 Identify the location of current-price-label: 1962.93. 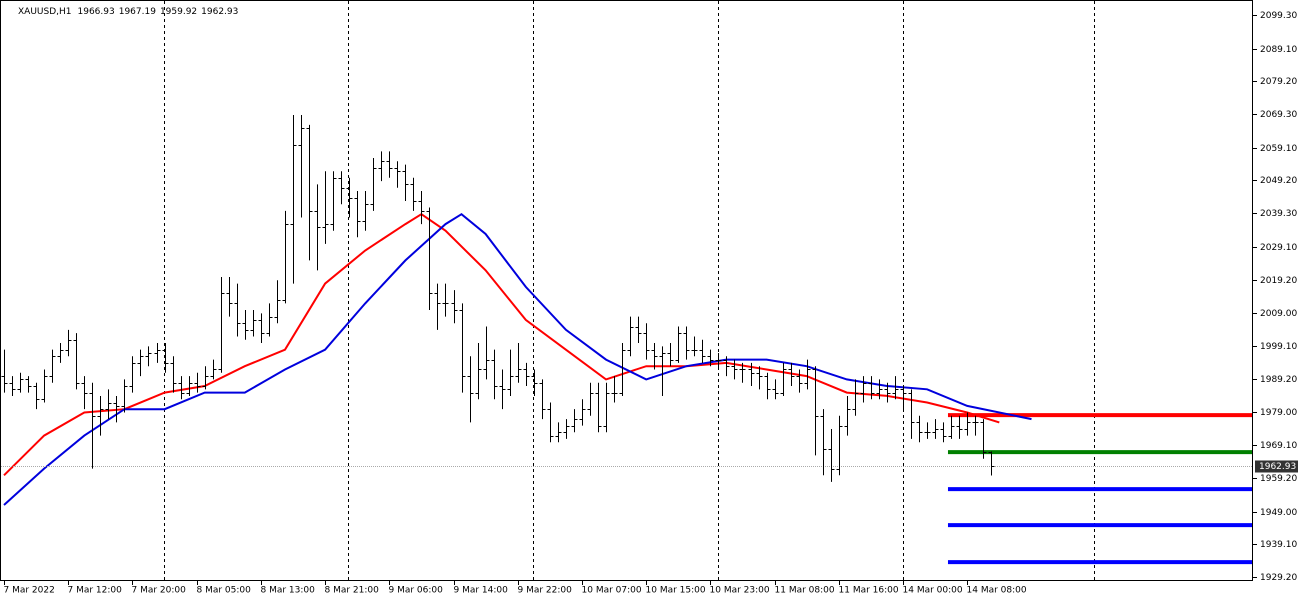
(1277, 467).